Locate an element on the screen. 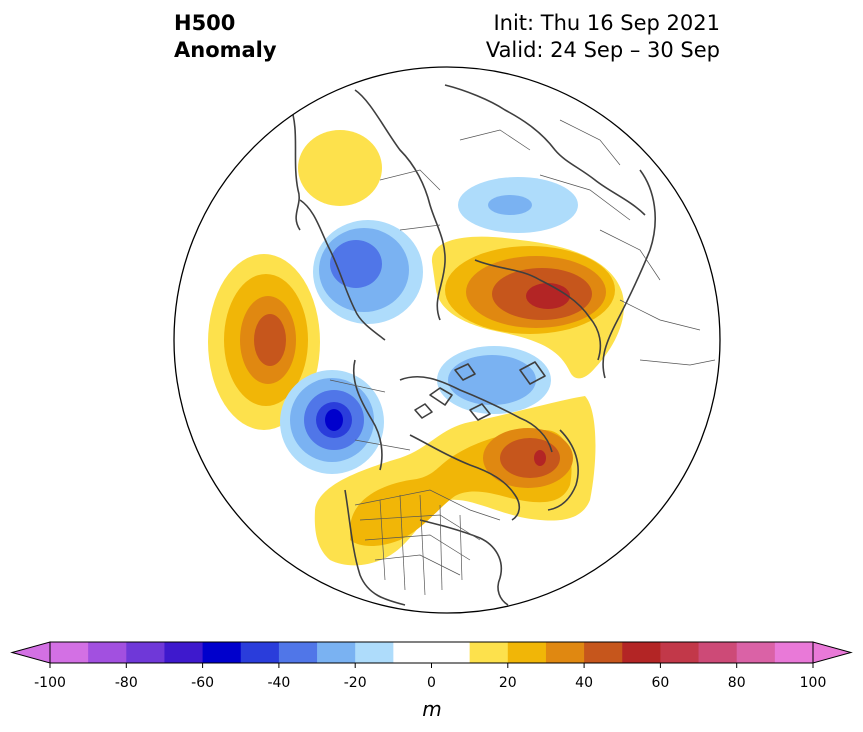 The image size is (863, 732). negative-anomaly-gulf-of-alaska is located at coordinates (332, 422).